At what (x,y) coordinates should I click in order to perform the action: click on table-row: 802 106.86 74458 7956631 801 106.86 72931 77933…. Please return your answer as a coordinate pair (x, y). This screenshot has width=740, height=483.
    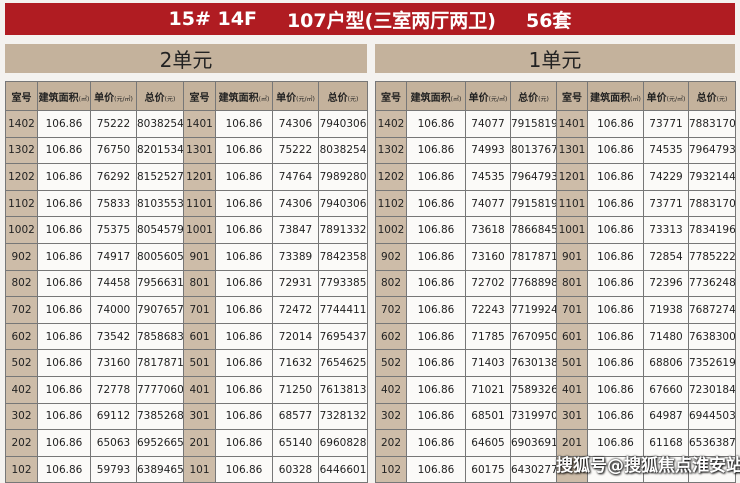
    Looking at the image, I should click on (186, 283).